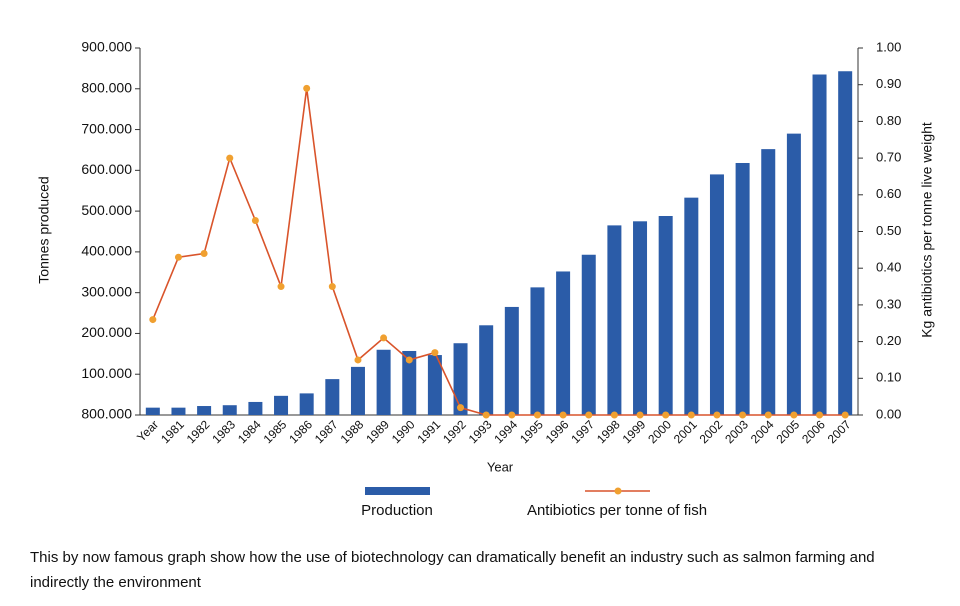  I want to click on y-tick-label: 500.000, so click(106, 210).